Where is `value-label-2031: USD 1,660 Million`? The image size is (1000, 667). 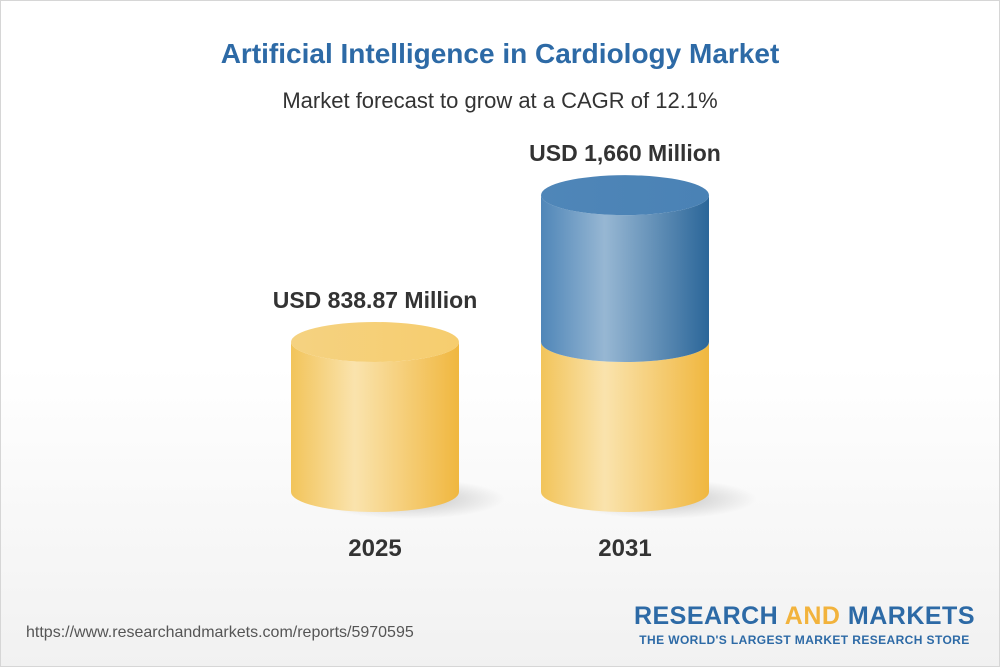 value-label-2031: USD 1,660 Million is located at coordinates (625, 153).